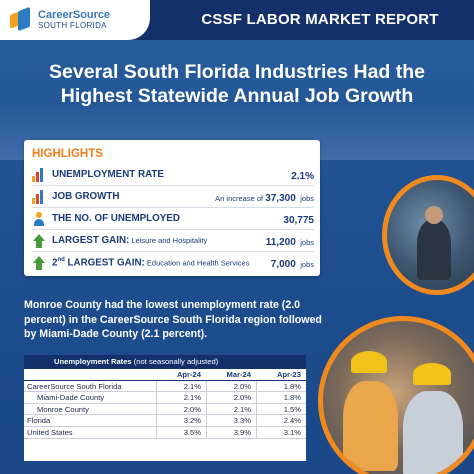 The height and width of the screenshot is (474, 474). I want to click on logo-line1: CareerSource, so click(74, 15).